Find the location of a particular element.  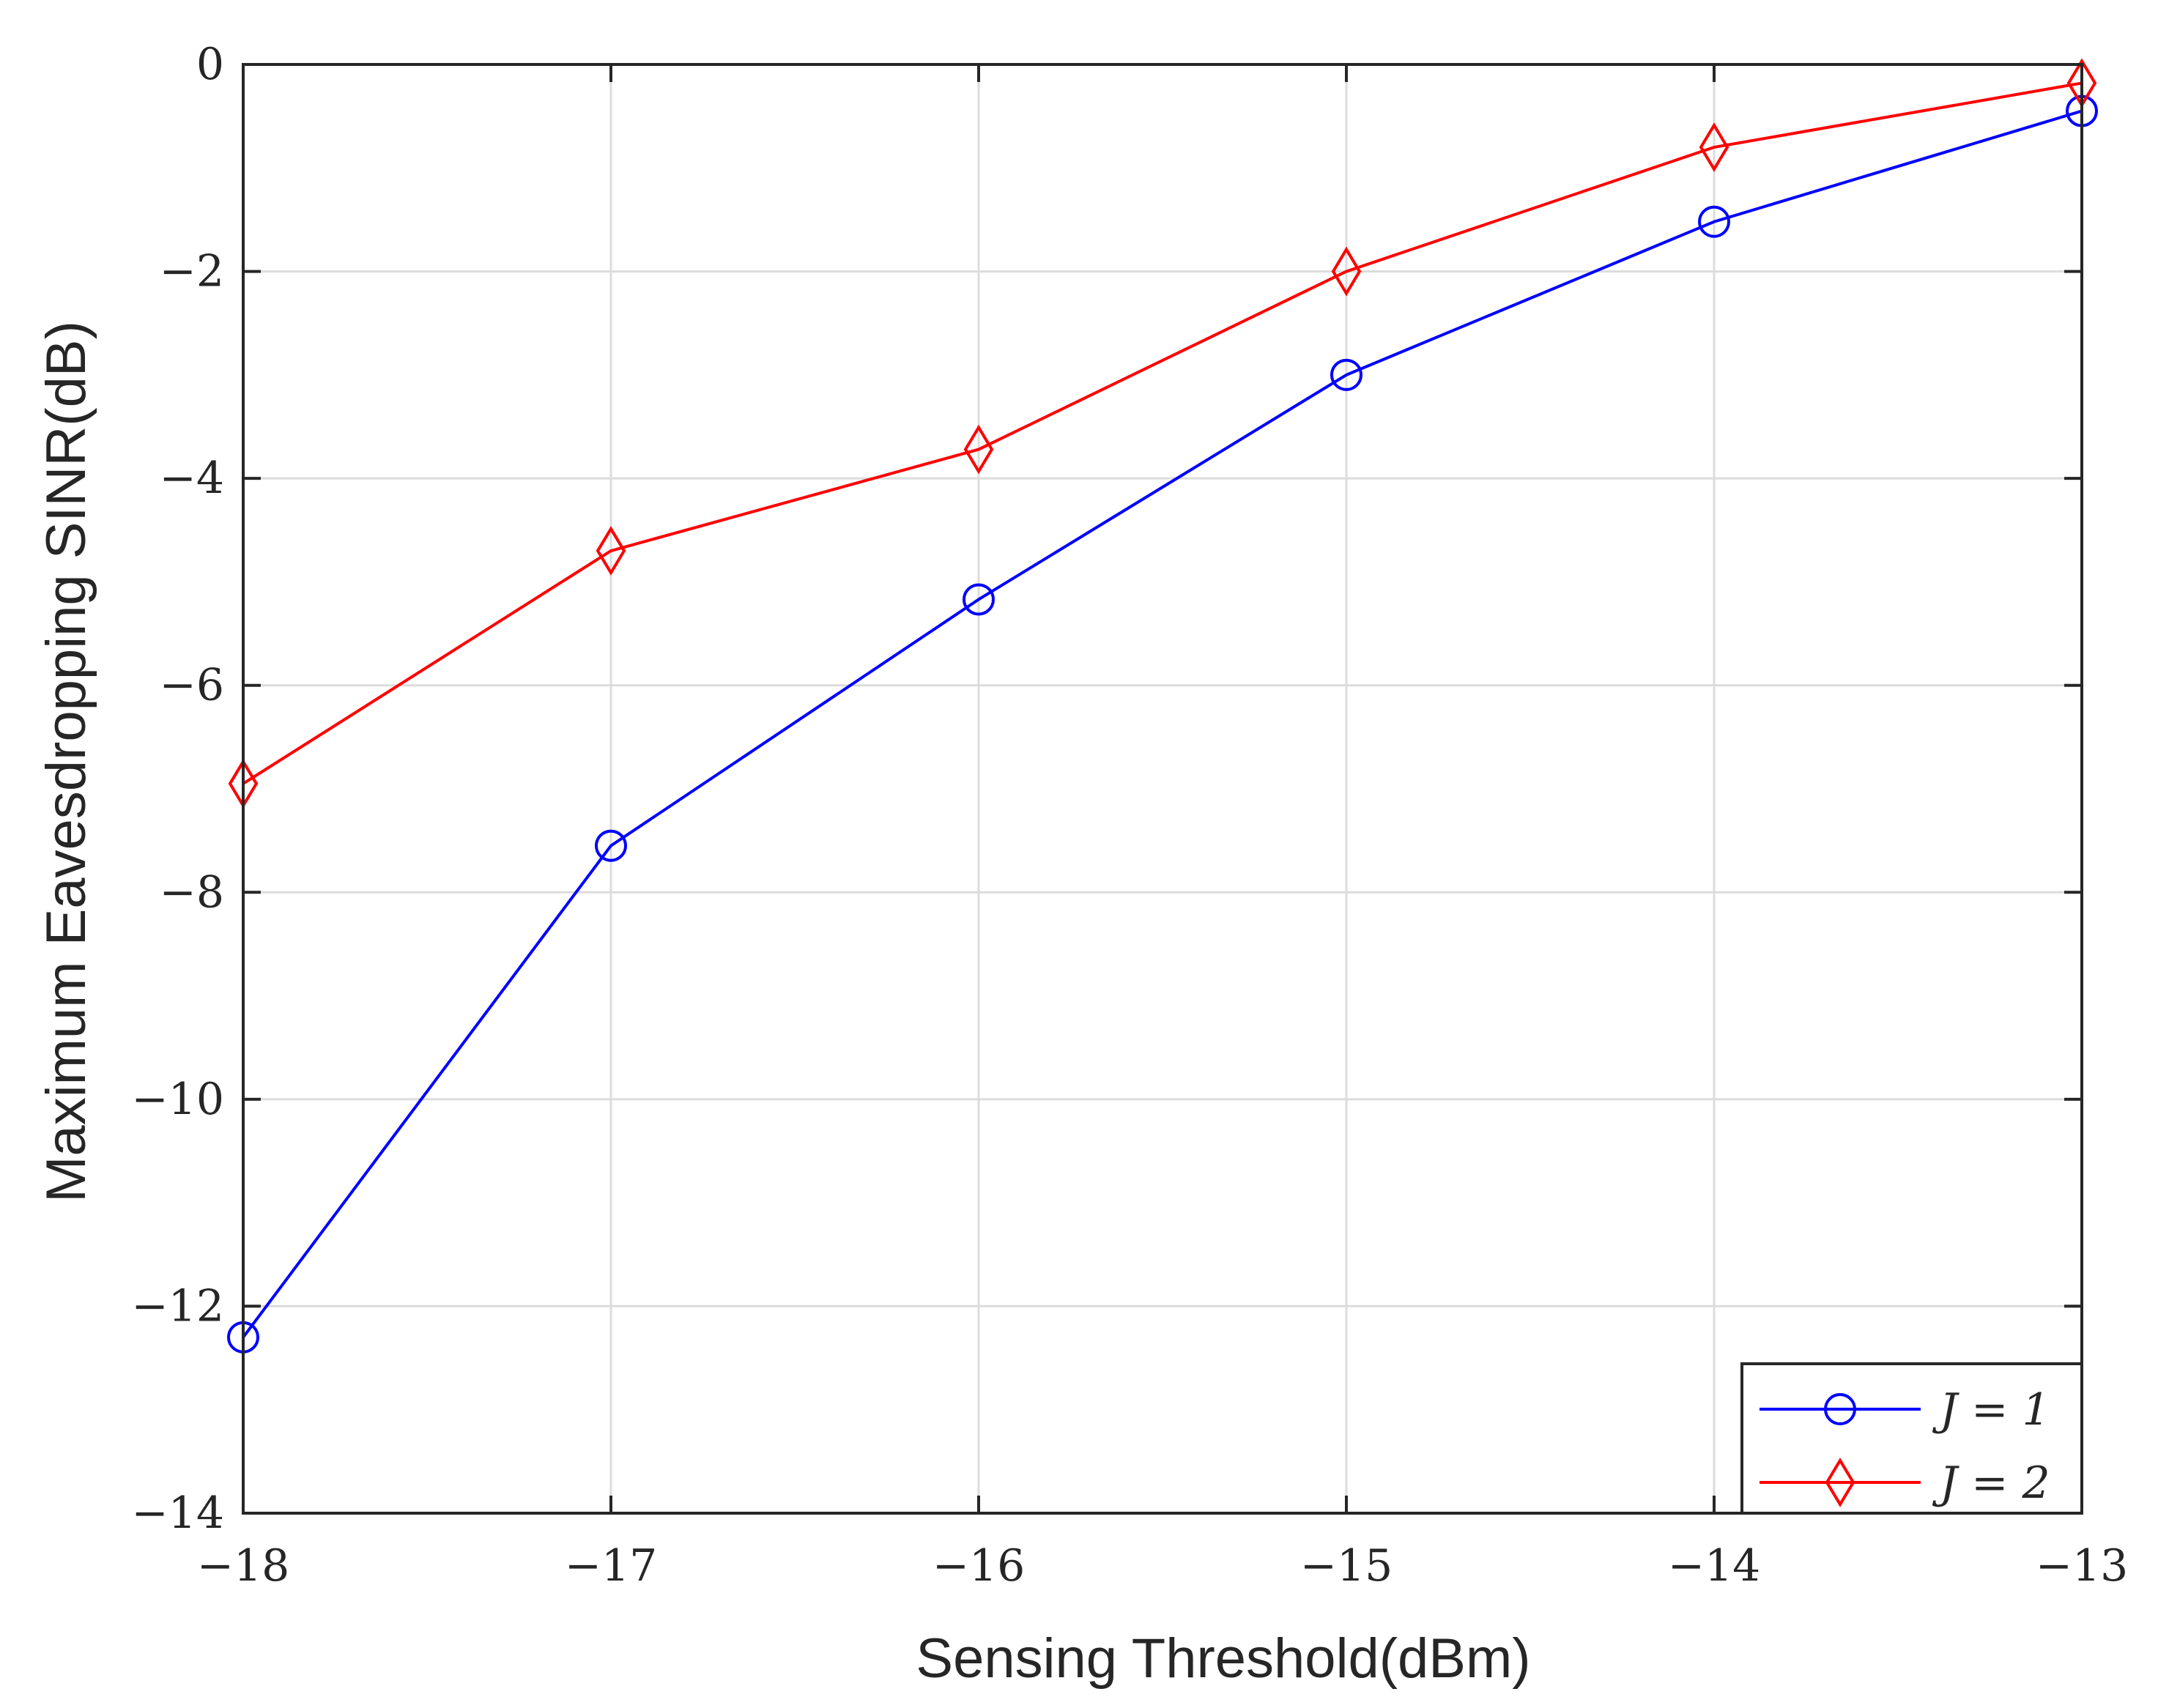

y-tick-label: 0 is located at coordinates (210, 64).